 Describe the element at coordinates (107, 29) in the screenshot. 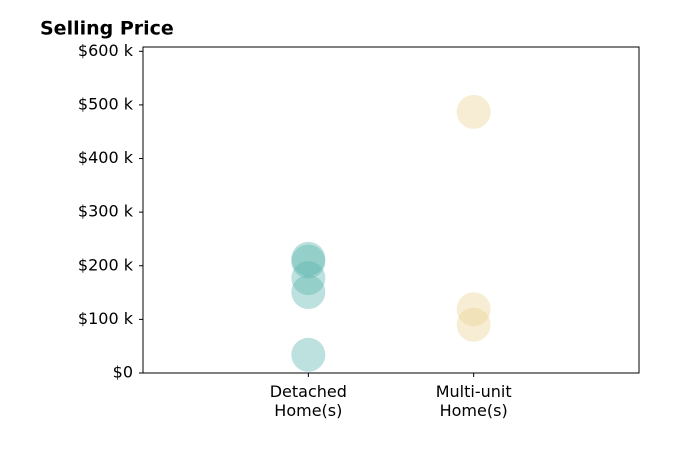

I see `chart-title: Selling Price` at that location.